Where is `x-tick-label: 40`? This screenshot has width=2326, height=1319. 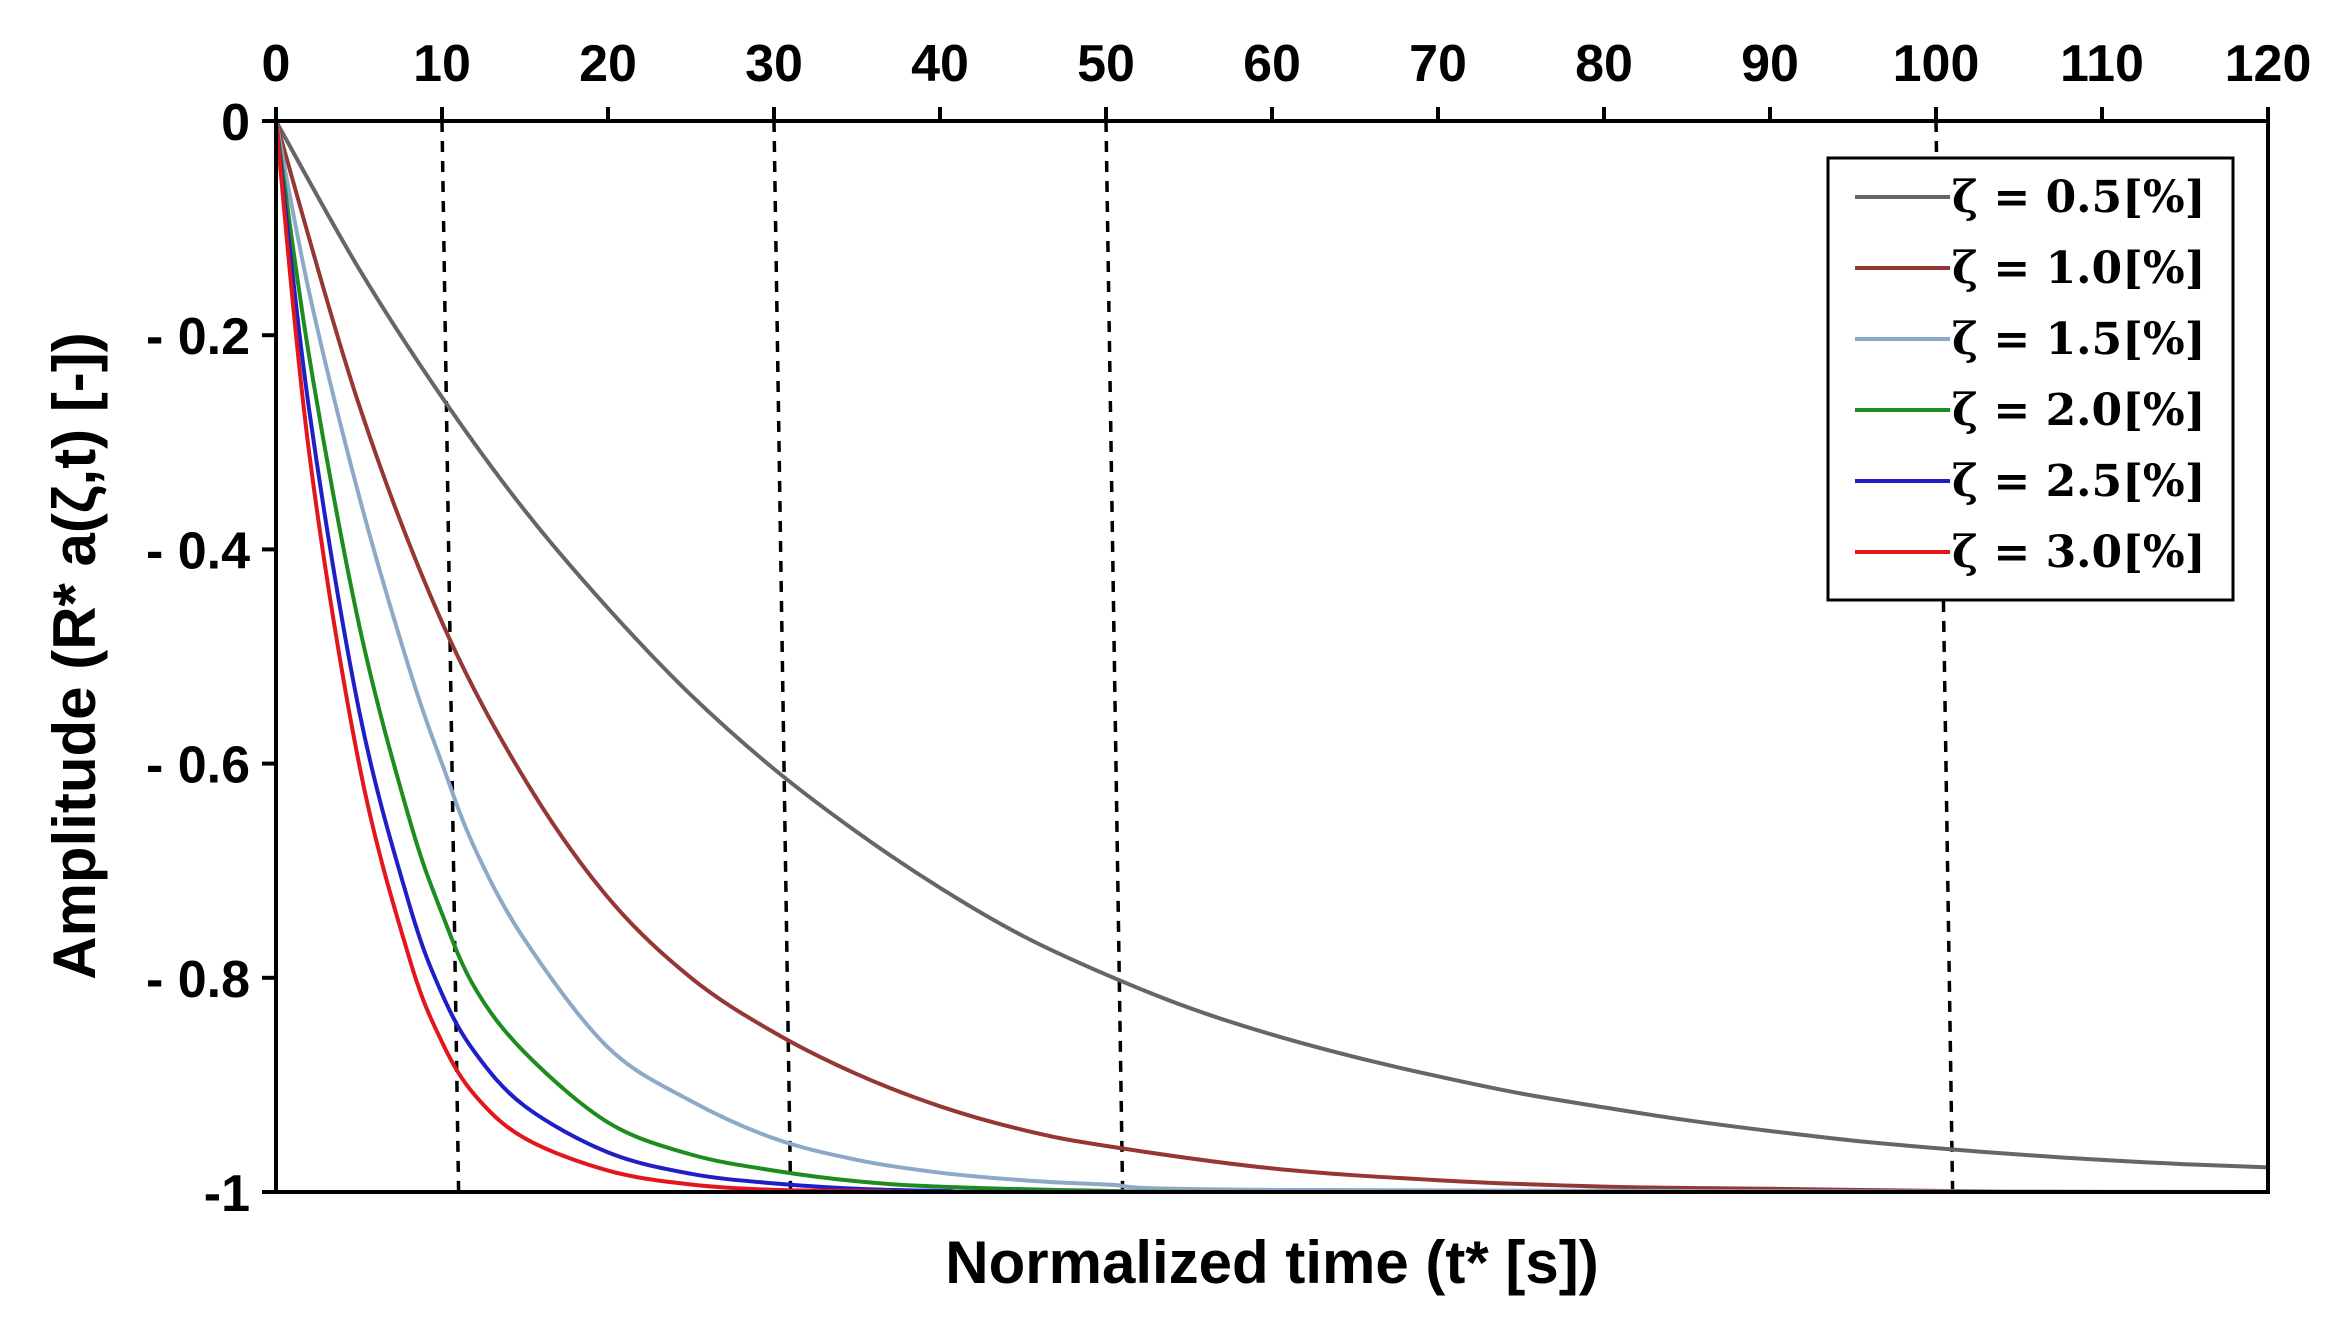 x-tick-label: 40 is located at coordinates (940, 64).